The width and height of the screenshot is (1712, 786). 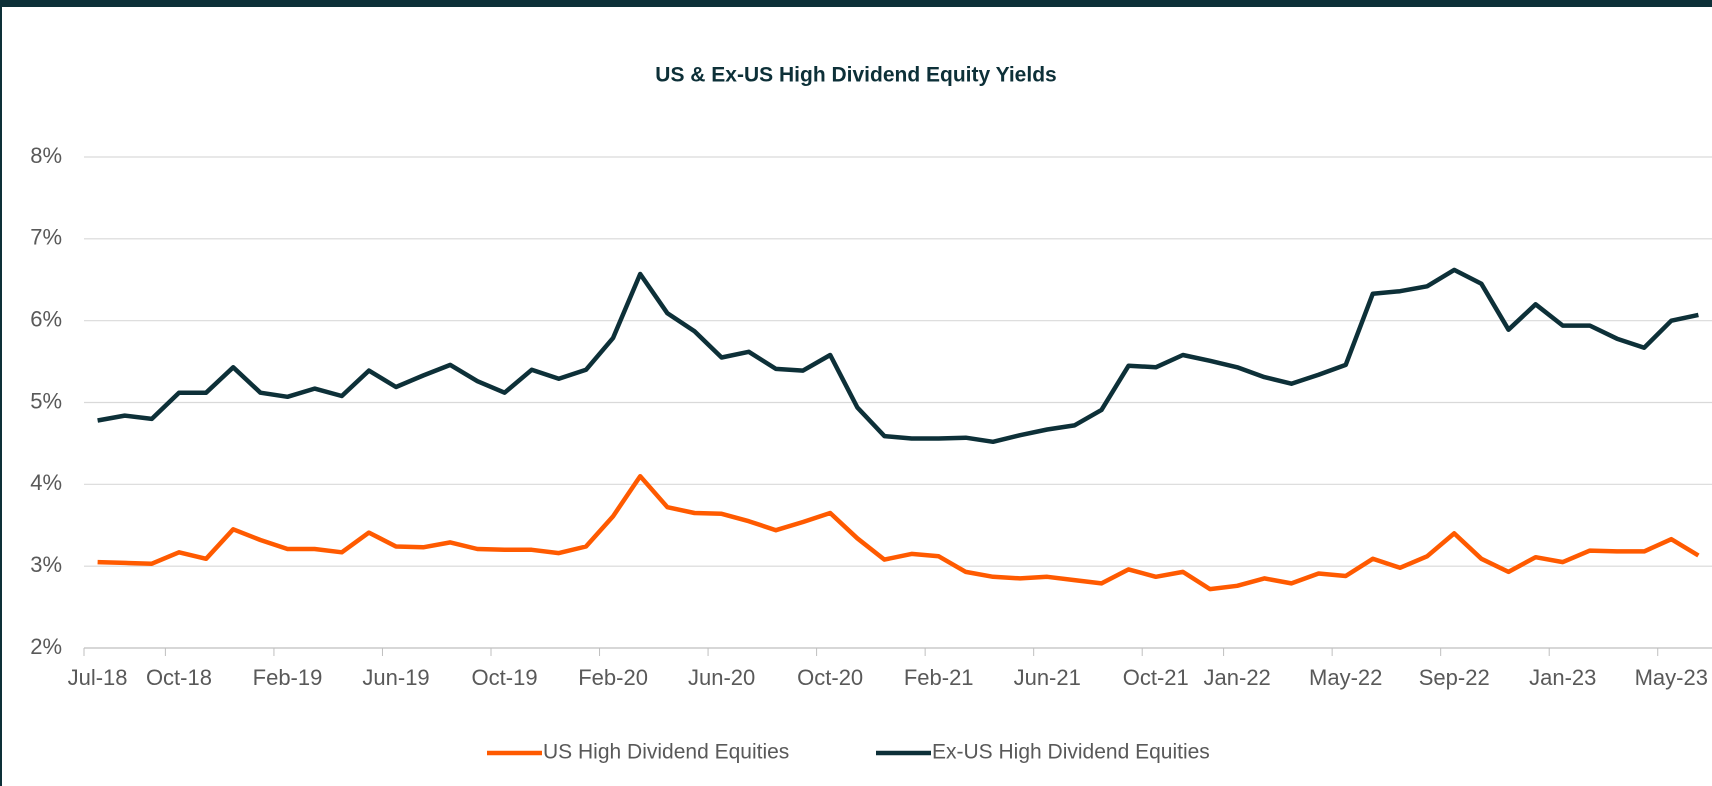 What do you see at coordinates (830, 677) in the screenshot?
I see `x-tick-label: Oct-20` at bounding box center [830, 677].